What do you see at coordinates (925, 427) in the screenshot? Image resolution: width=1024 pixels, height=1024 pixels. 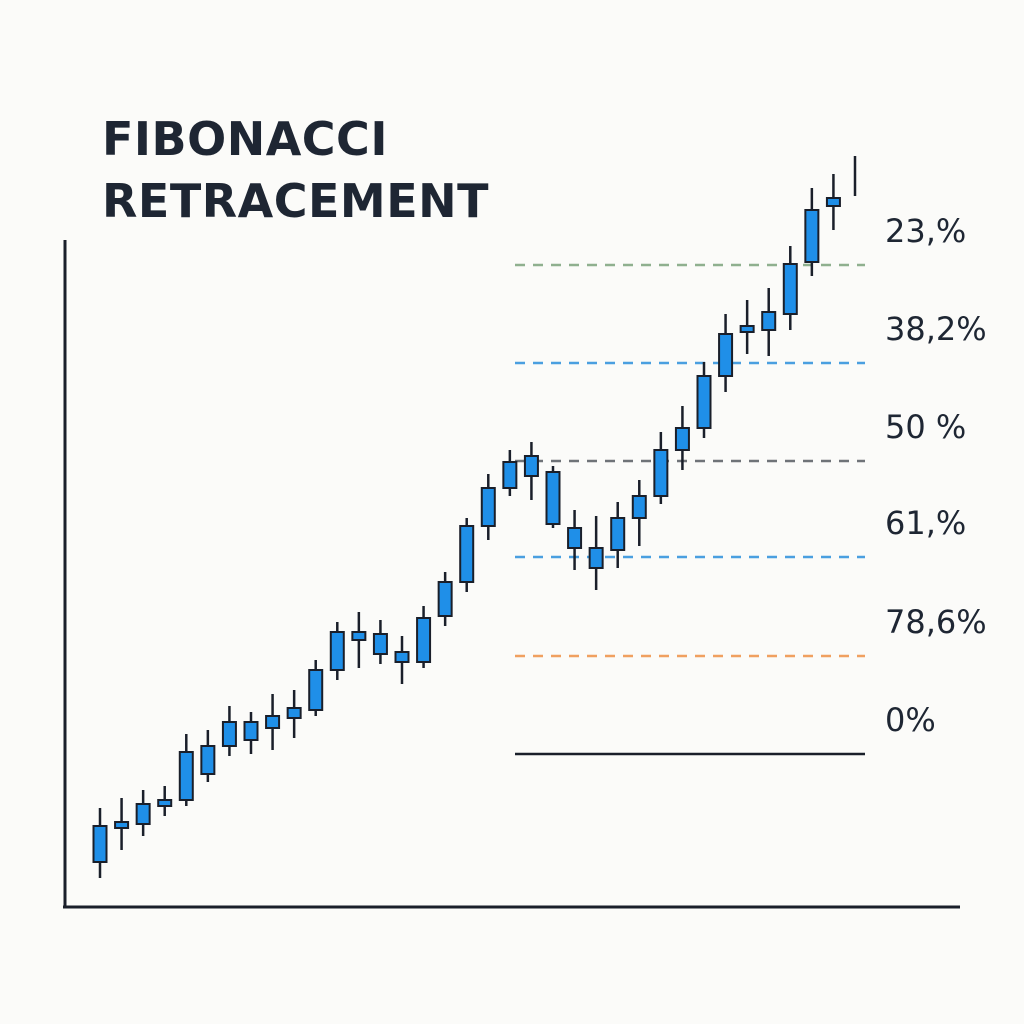 I see `fib-level-label: 50 %` at bounding box center [925, 427].